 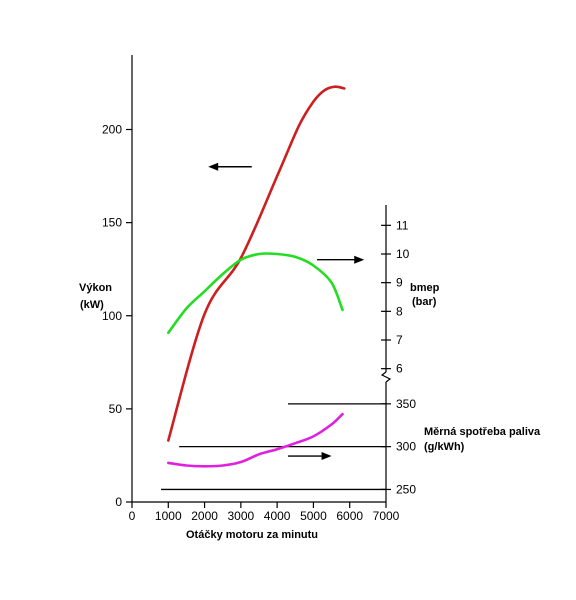 What do you see at coordinates (112, 316) in the screenshot?
I see `left-tick-label: 100` at bounding box center [112, 316].